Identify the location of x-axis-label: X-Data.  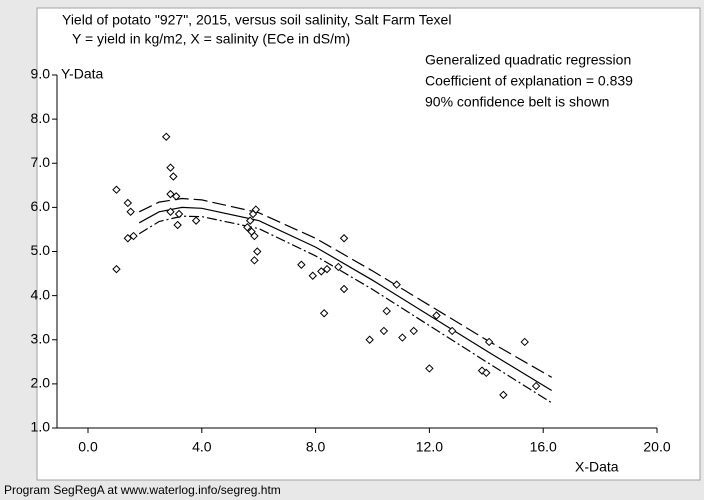
(597, 467).